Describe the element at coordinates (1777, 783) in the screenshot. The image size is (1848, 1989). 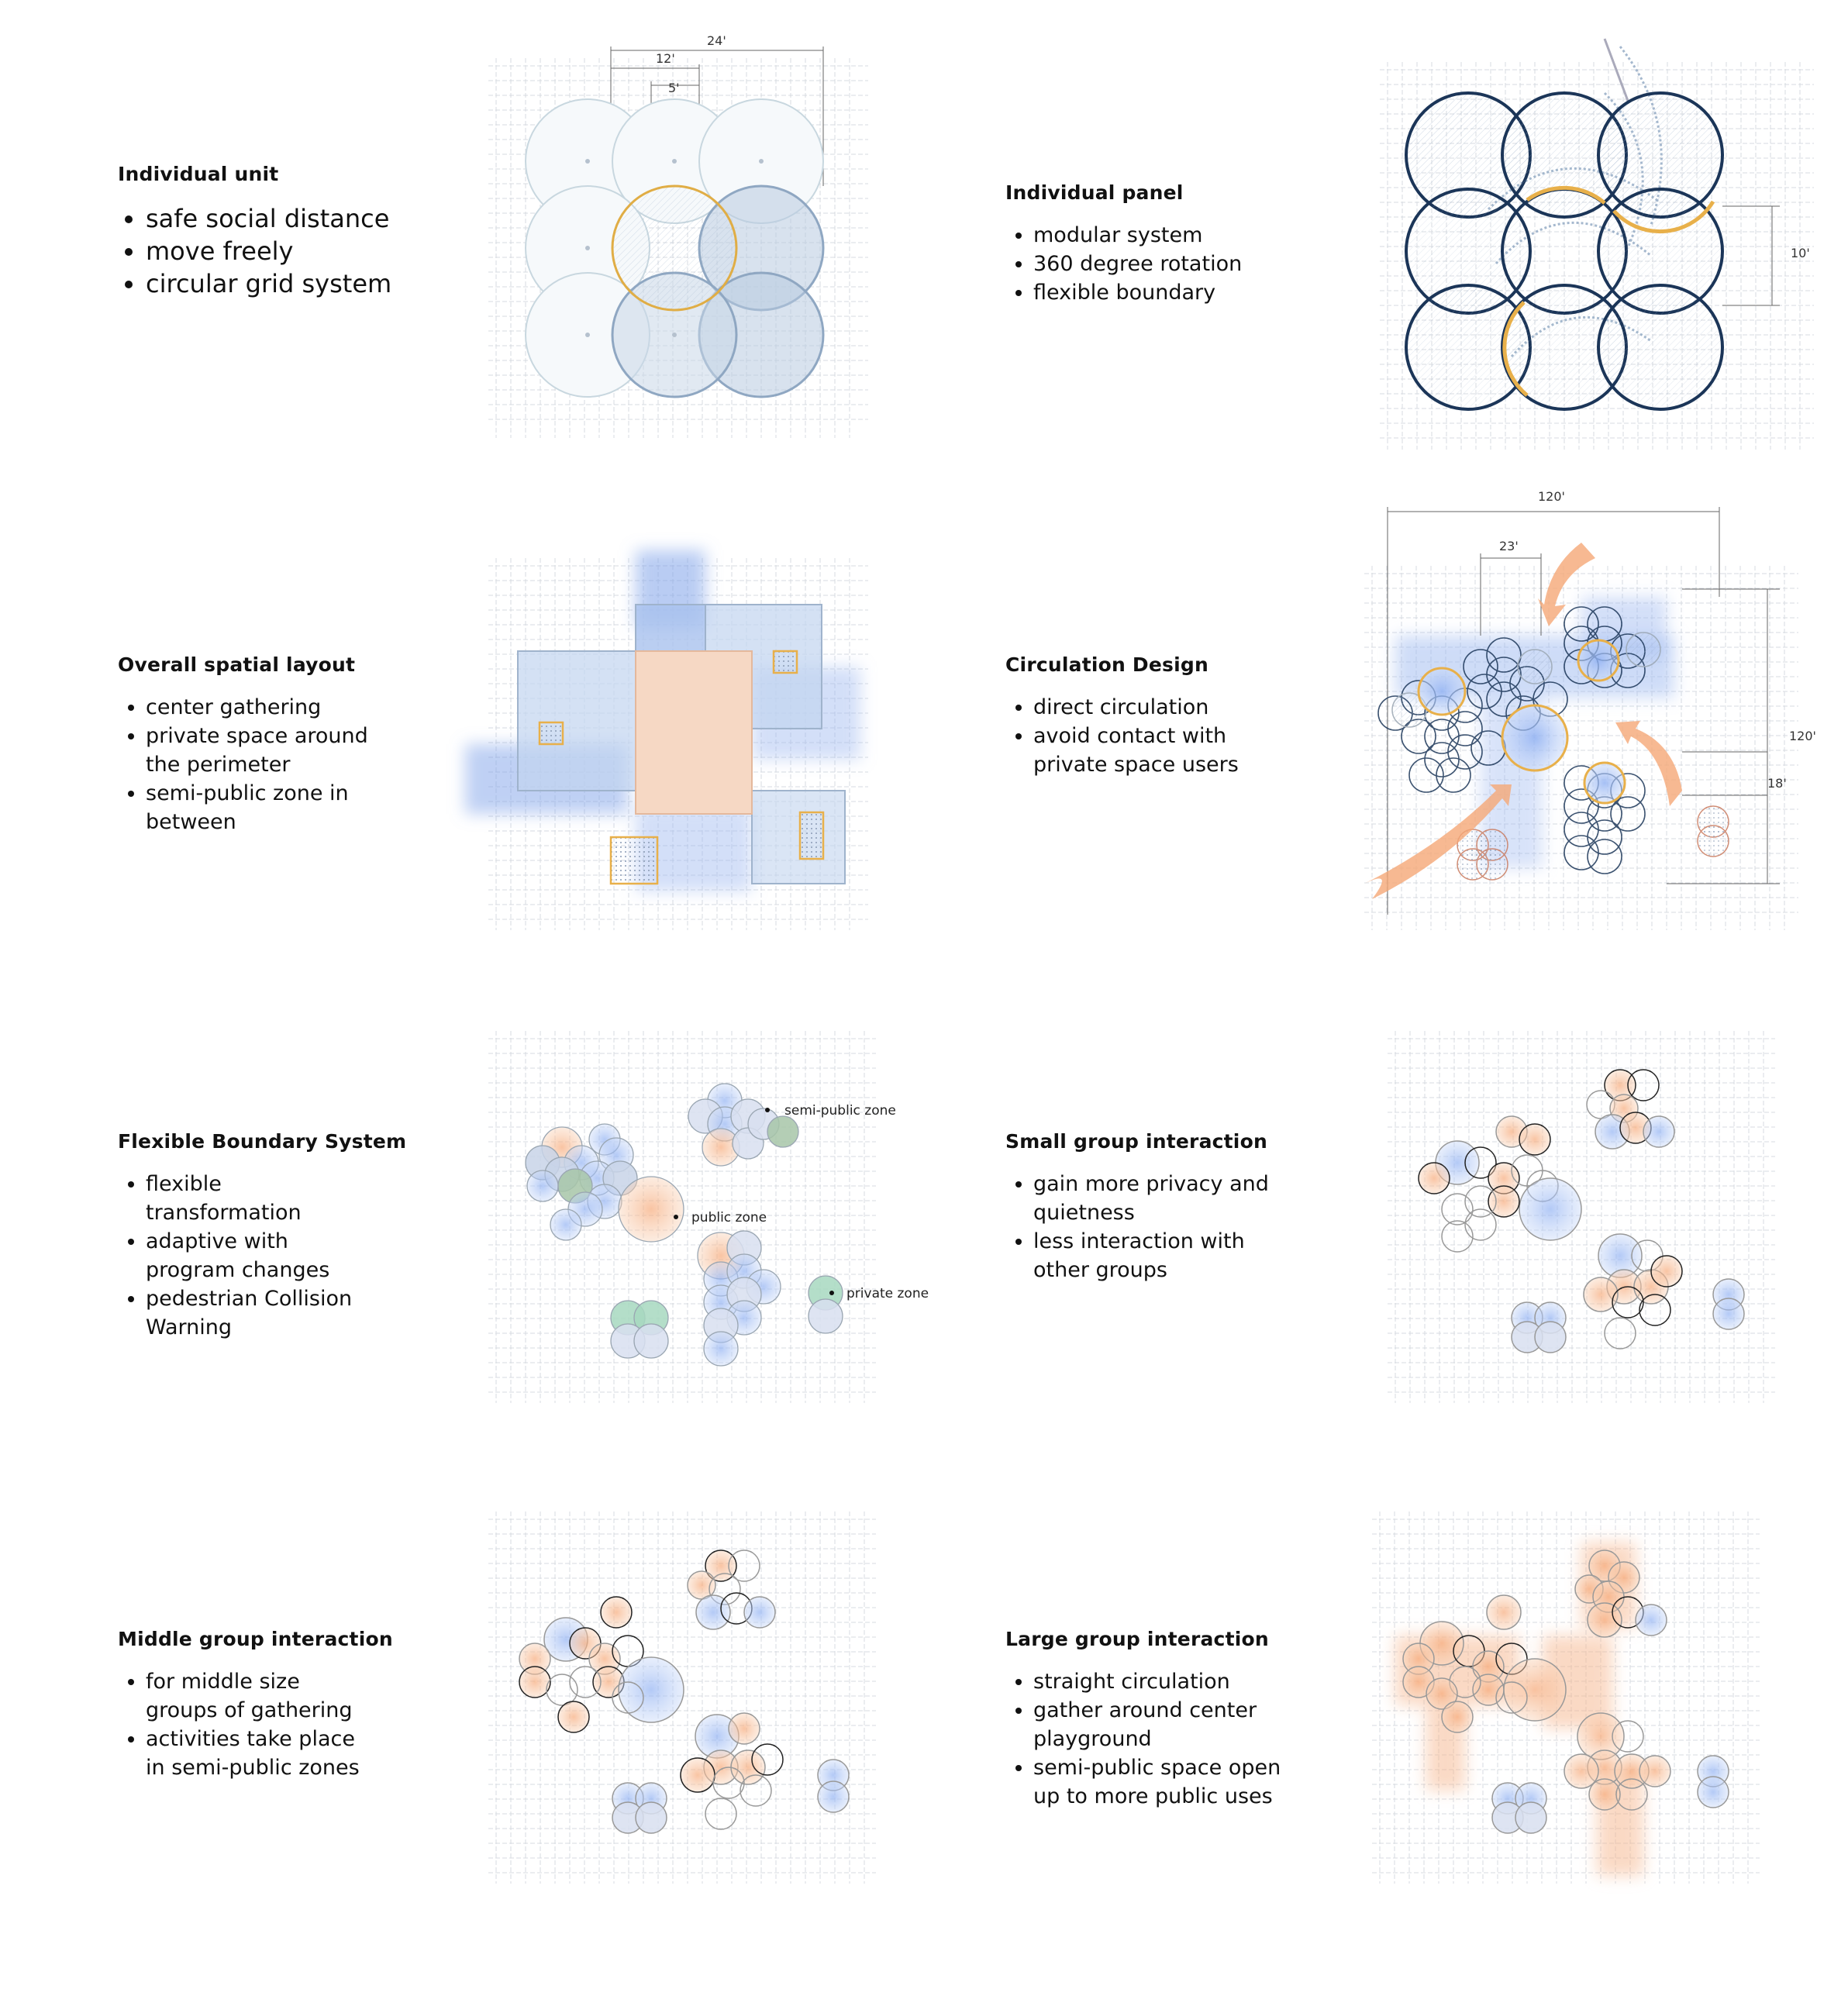
I see `dimension-label: 18'` at that location.